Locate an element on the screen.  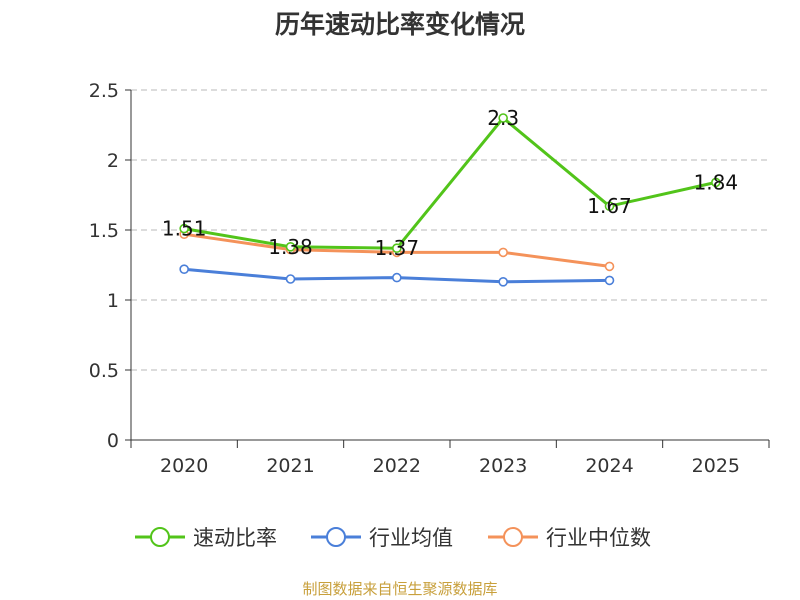
legend-label: 行业中位数 is located at coordinates (598, 538).